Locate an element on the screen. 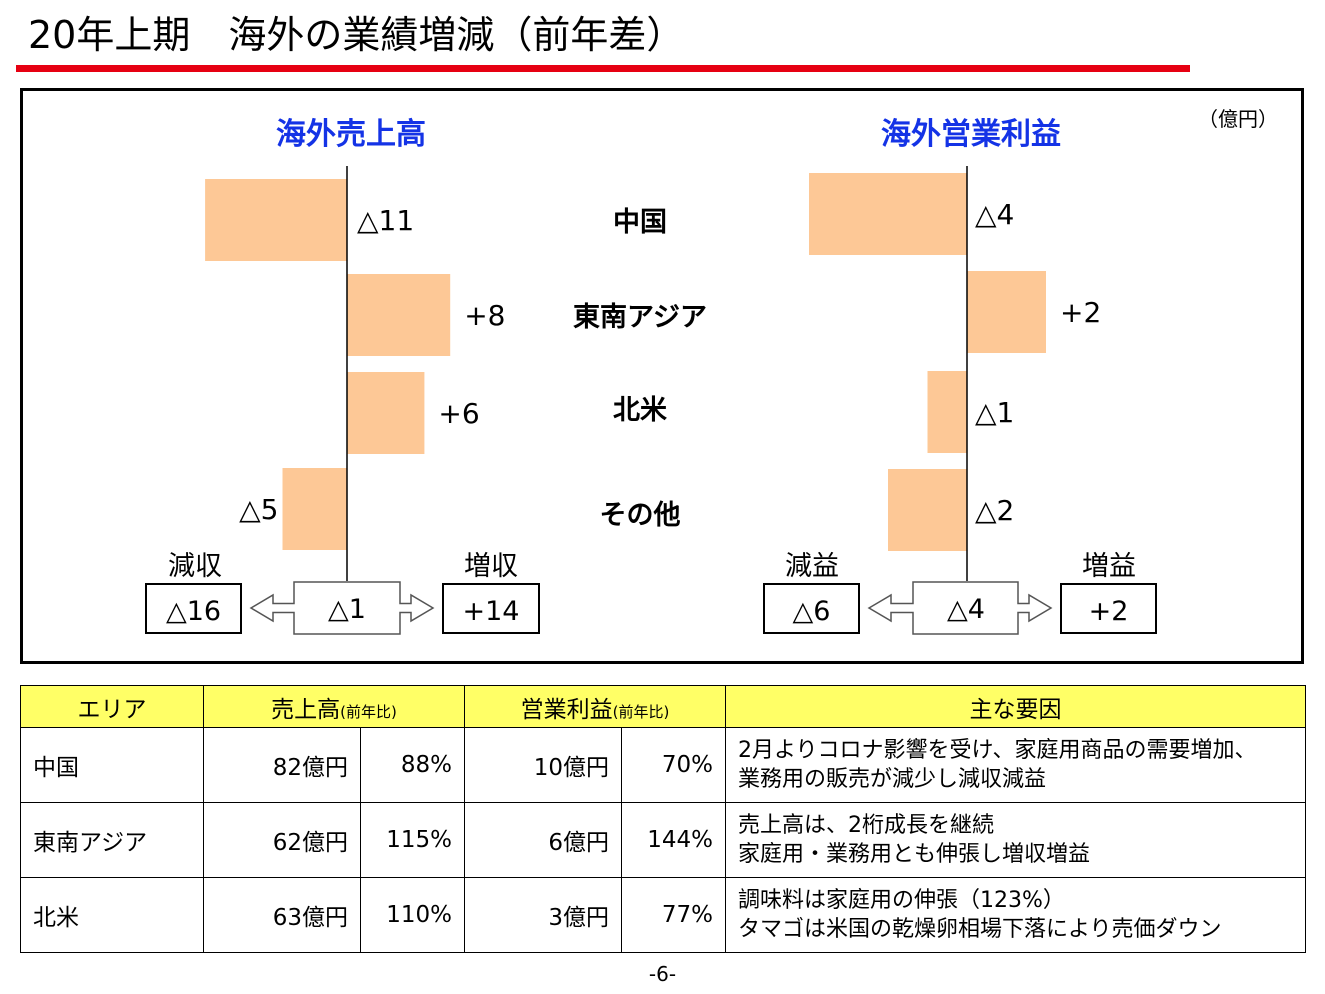 The image size is (1325, 994). profit-increase-value: +2 is located at coordinates (1109, 611).